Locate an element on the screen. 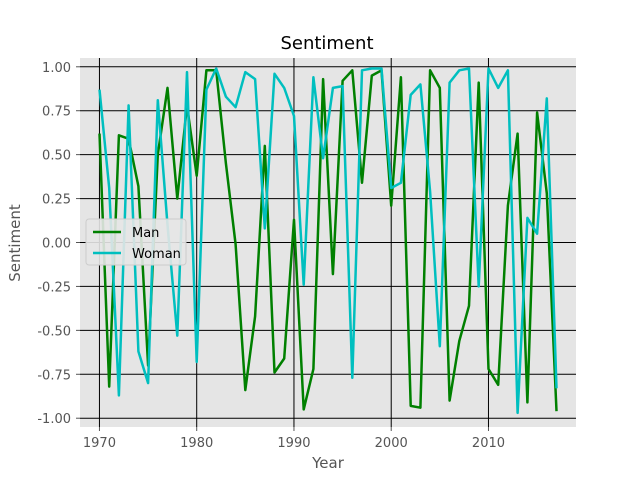 The width and height of the screenshot is (640, 480). y-tick-label: -0.25 is located at coordinates (54, 287).